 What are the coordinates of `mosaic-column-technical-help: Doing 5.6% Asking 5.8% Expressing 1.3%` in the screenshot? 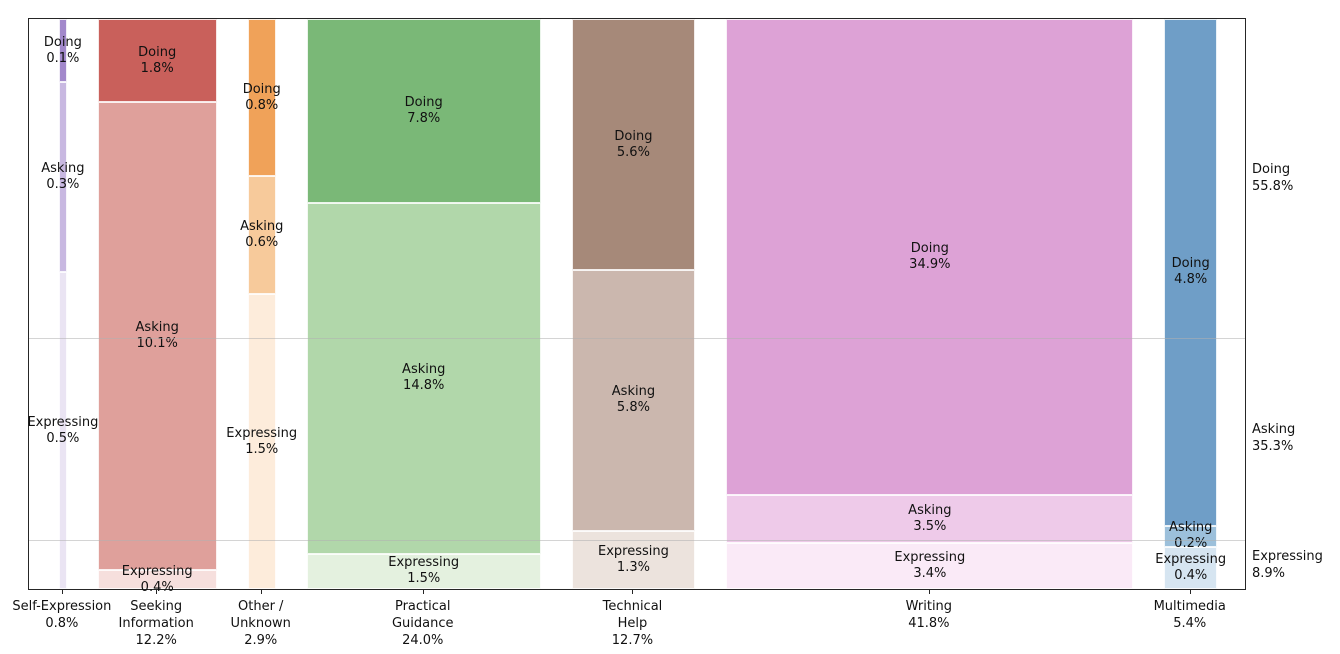 It's located at (633, 304).